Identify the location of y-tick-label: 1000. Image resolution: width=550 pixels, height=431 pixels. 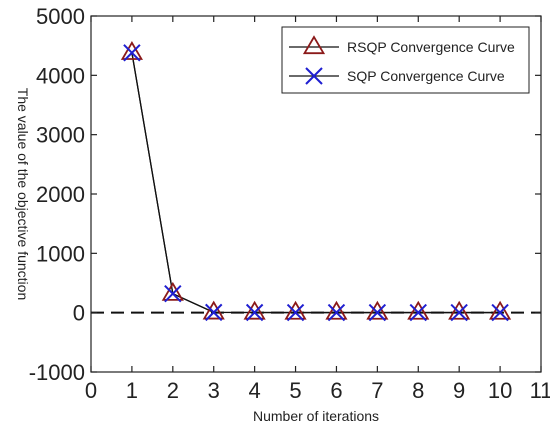
(60, 253).